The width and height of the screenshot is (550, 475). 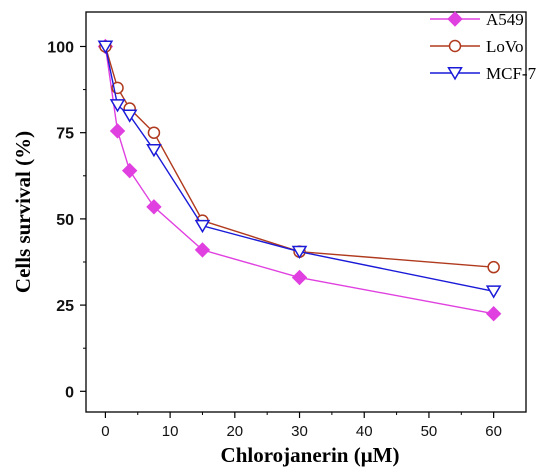 I want to click on y-tick-label: 75, so click(x=65, y=134).